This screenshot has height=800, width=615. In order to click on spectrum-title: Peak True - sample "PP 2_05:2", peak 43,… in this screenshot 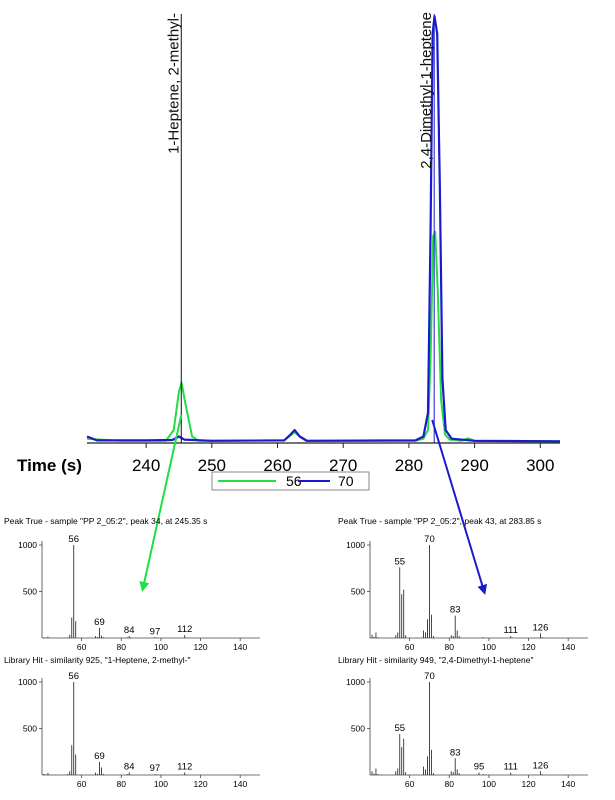, I will do `click(439, 521)`.